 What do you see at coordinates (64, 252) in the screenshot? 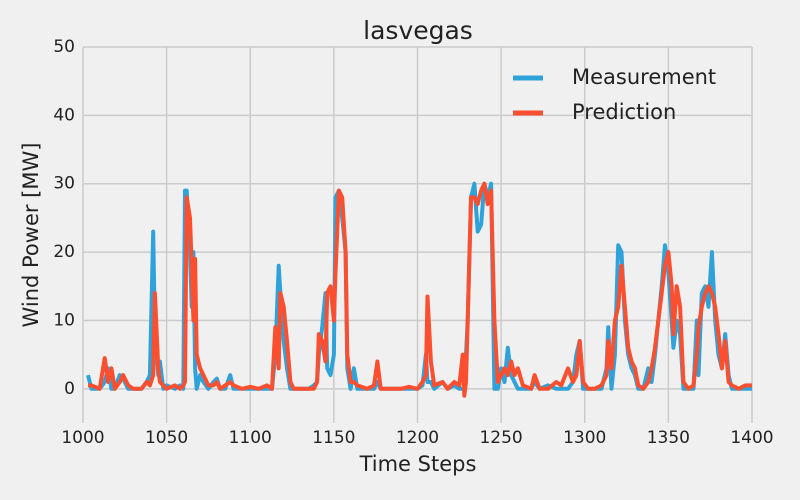
I see `y-tick-label: 20` at bounding box center [64, 252].